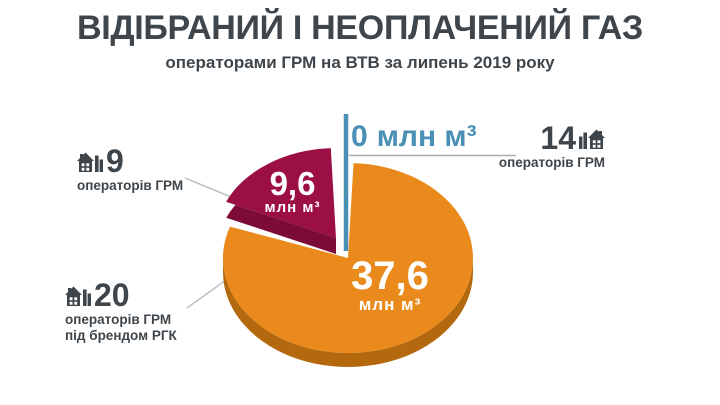 This screenshot has width=720, height=405. Describe the element at coordinates (558, 138) in the screenshot. I see `operators-count-14: 14` at that location.